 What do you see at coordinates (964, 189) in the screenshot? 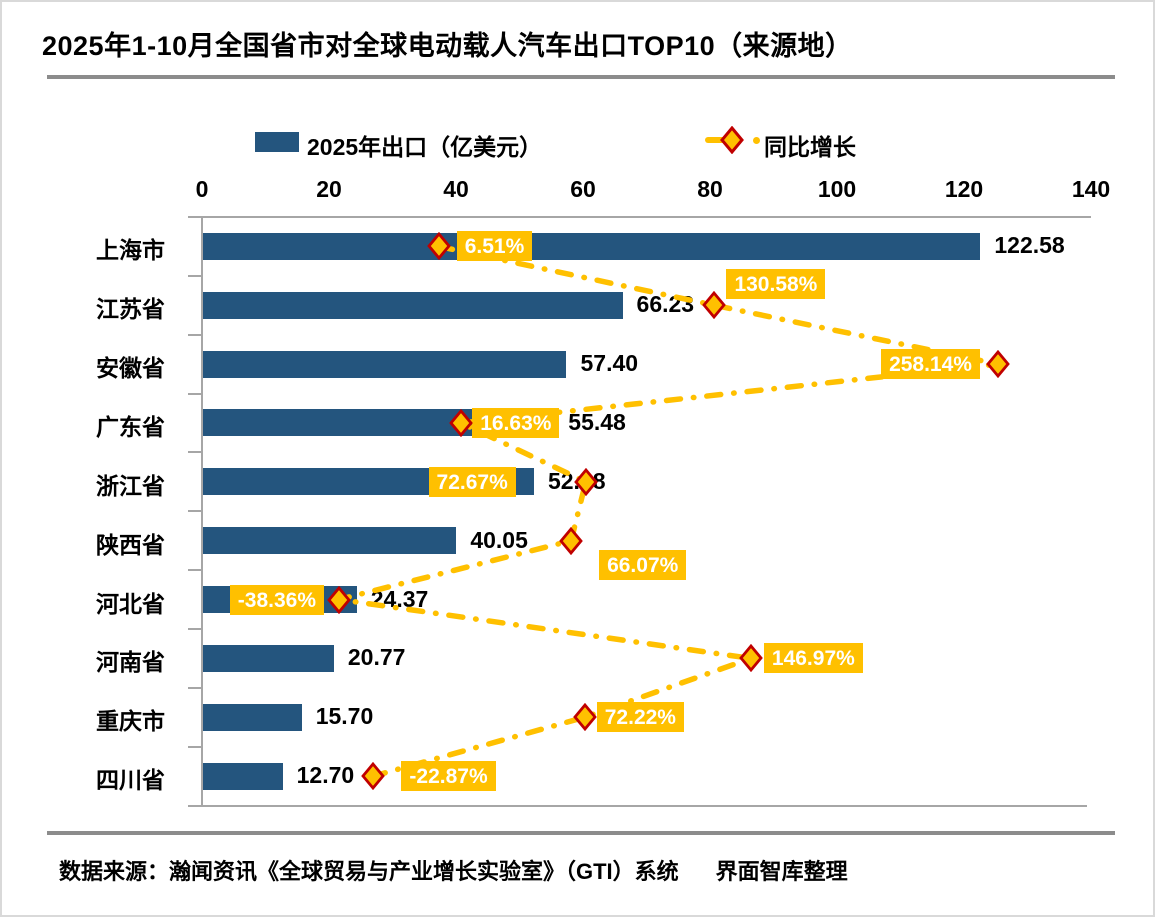
I see `x-tick-label: 120` at bounding box center [964, 189].